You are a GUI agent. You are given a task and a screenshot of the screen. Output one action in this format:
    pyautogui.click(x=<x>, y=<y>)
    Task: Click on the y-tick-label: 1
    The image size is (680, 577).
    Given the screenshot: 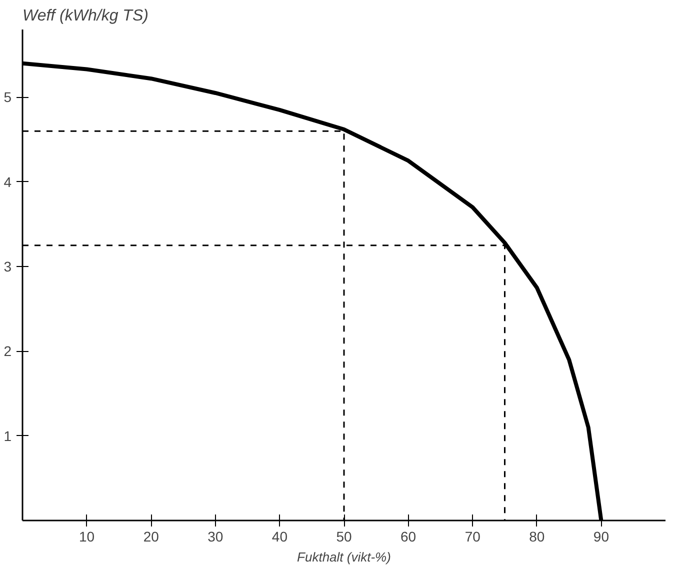 What is the action you would take?
    pyautogui.click(x=8, y=436)
    